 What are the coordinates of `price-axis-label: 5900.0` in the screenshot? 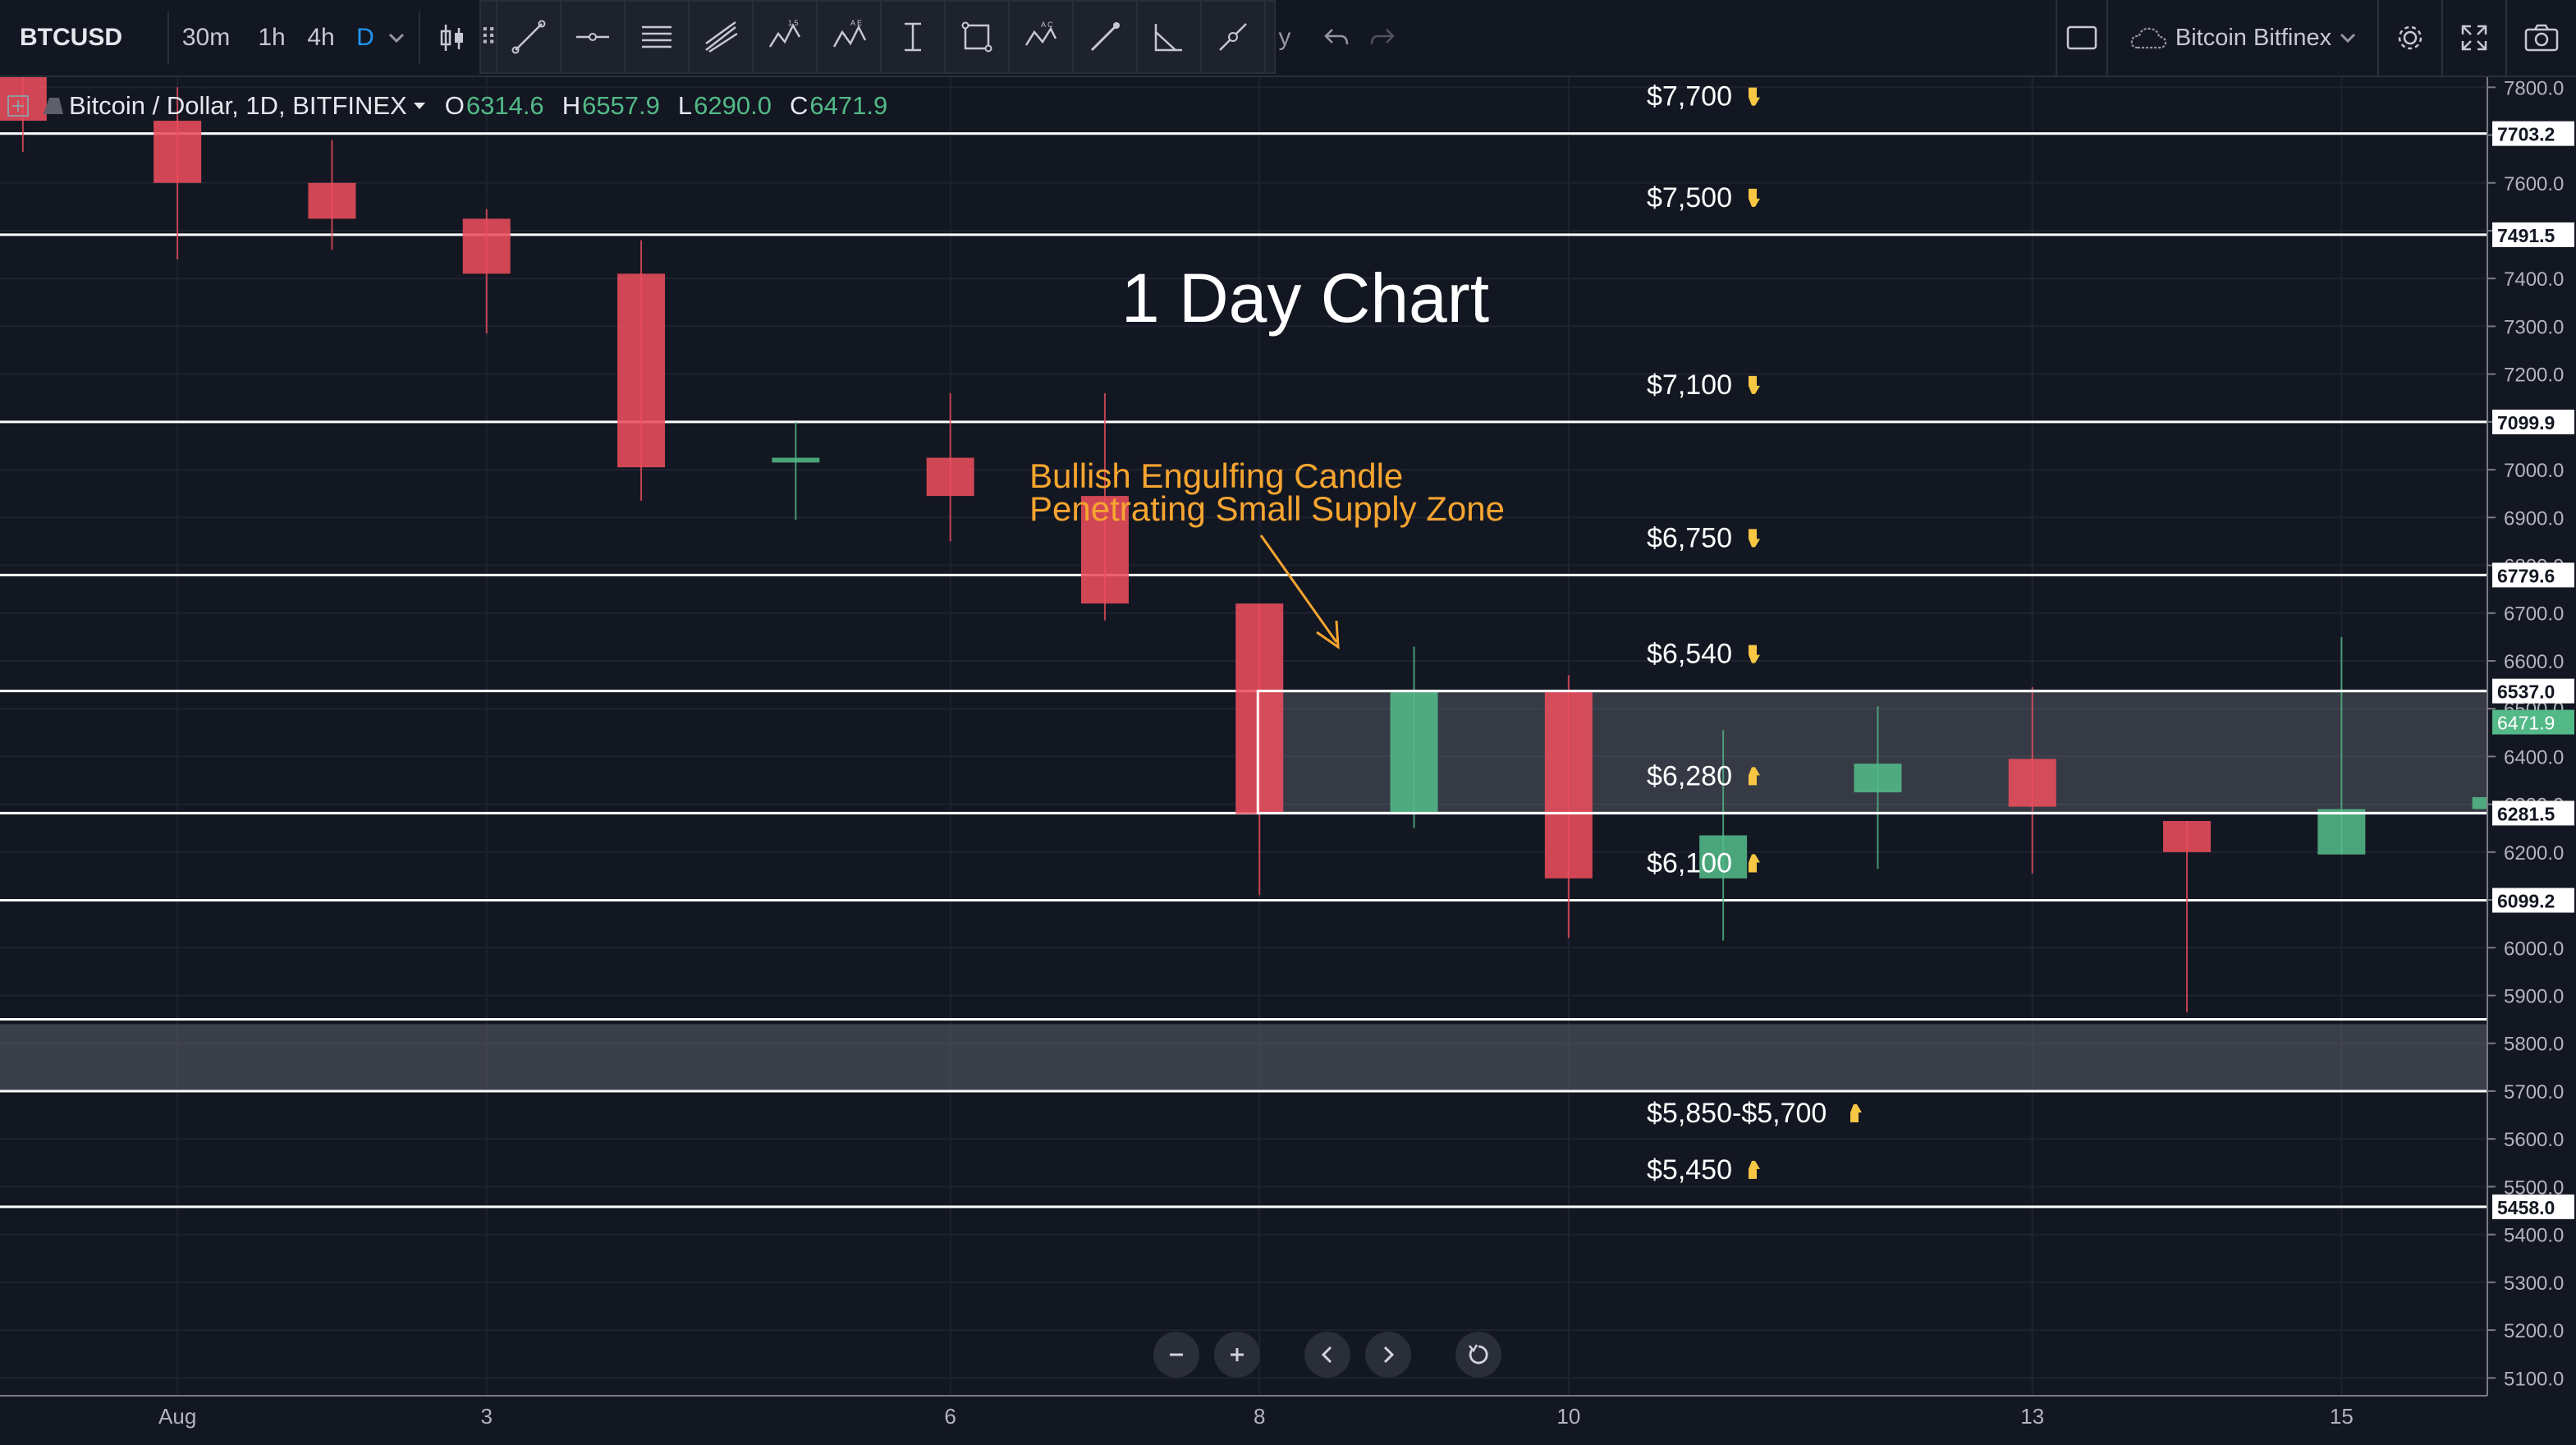 It's located at (2534, 997).